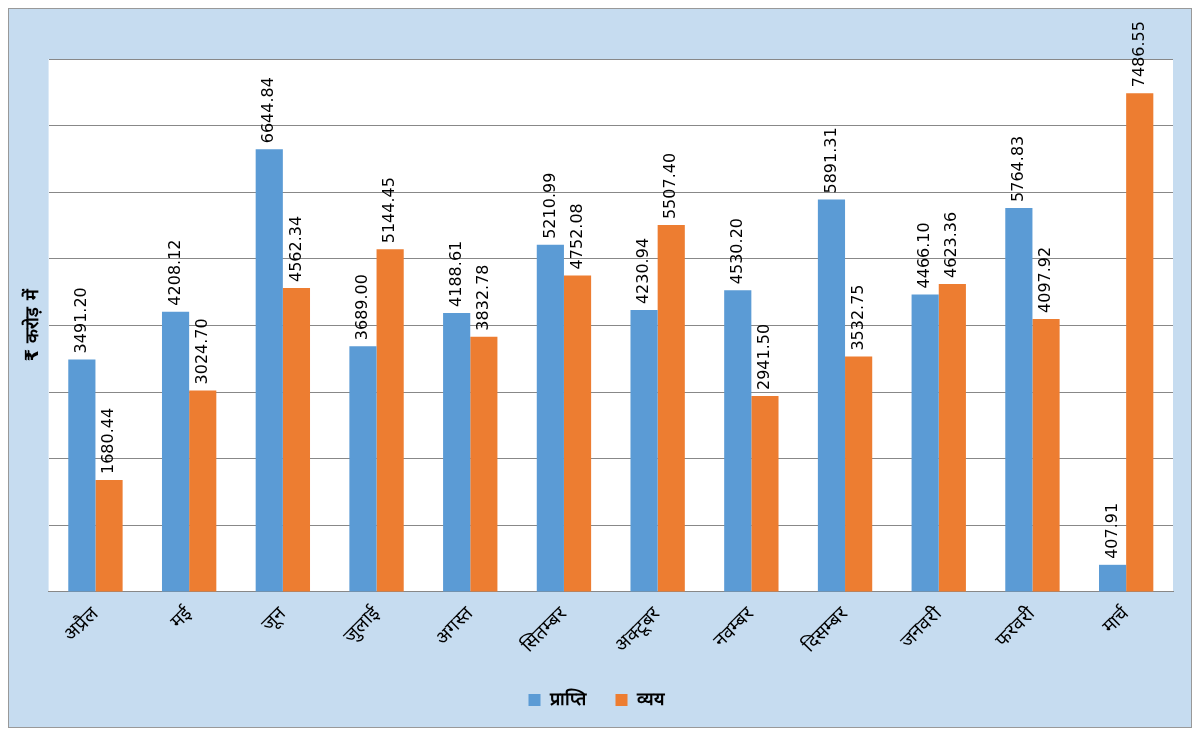 Image resolution: width=1200 pixels, height=736 pixels. Describe the element at coordinates (108, 441) in the screenshot. I see `data-label: 1680.44` at that location.